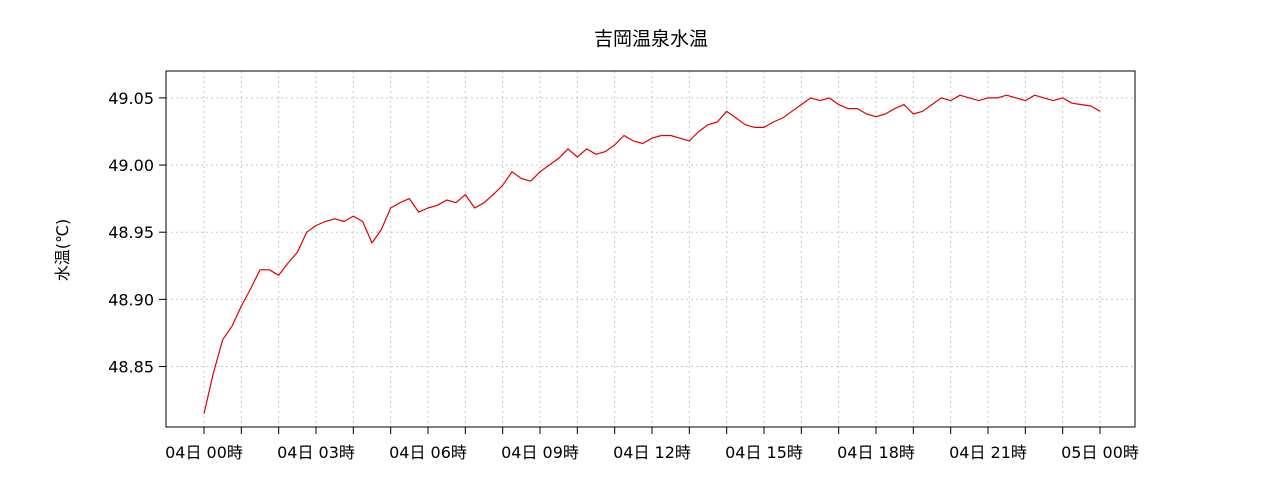  Describe the element at coordinates (1100, 452) in the screenshot. I see `x-tick-label: 05日 00時` at that location.